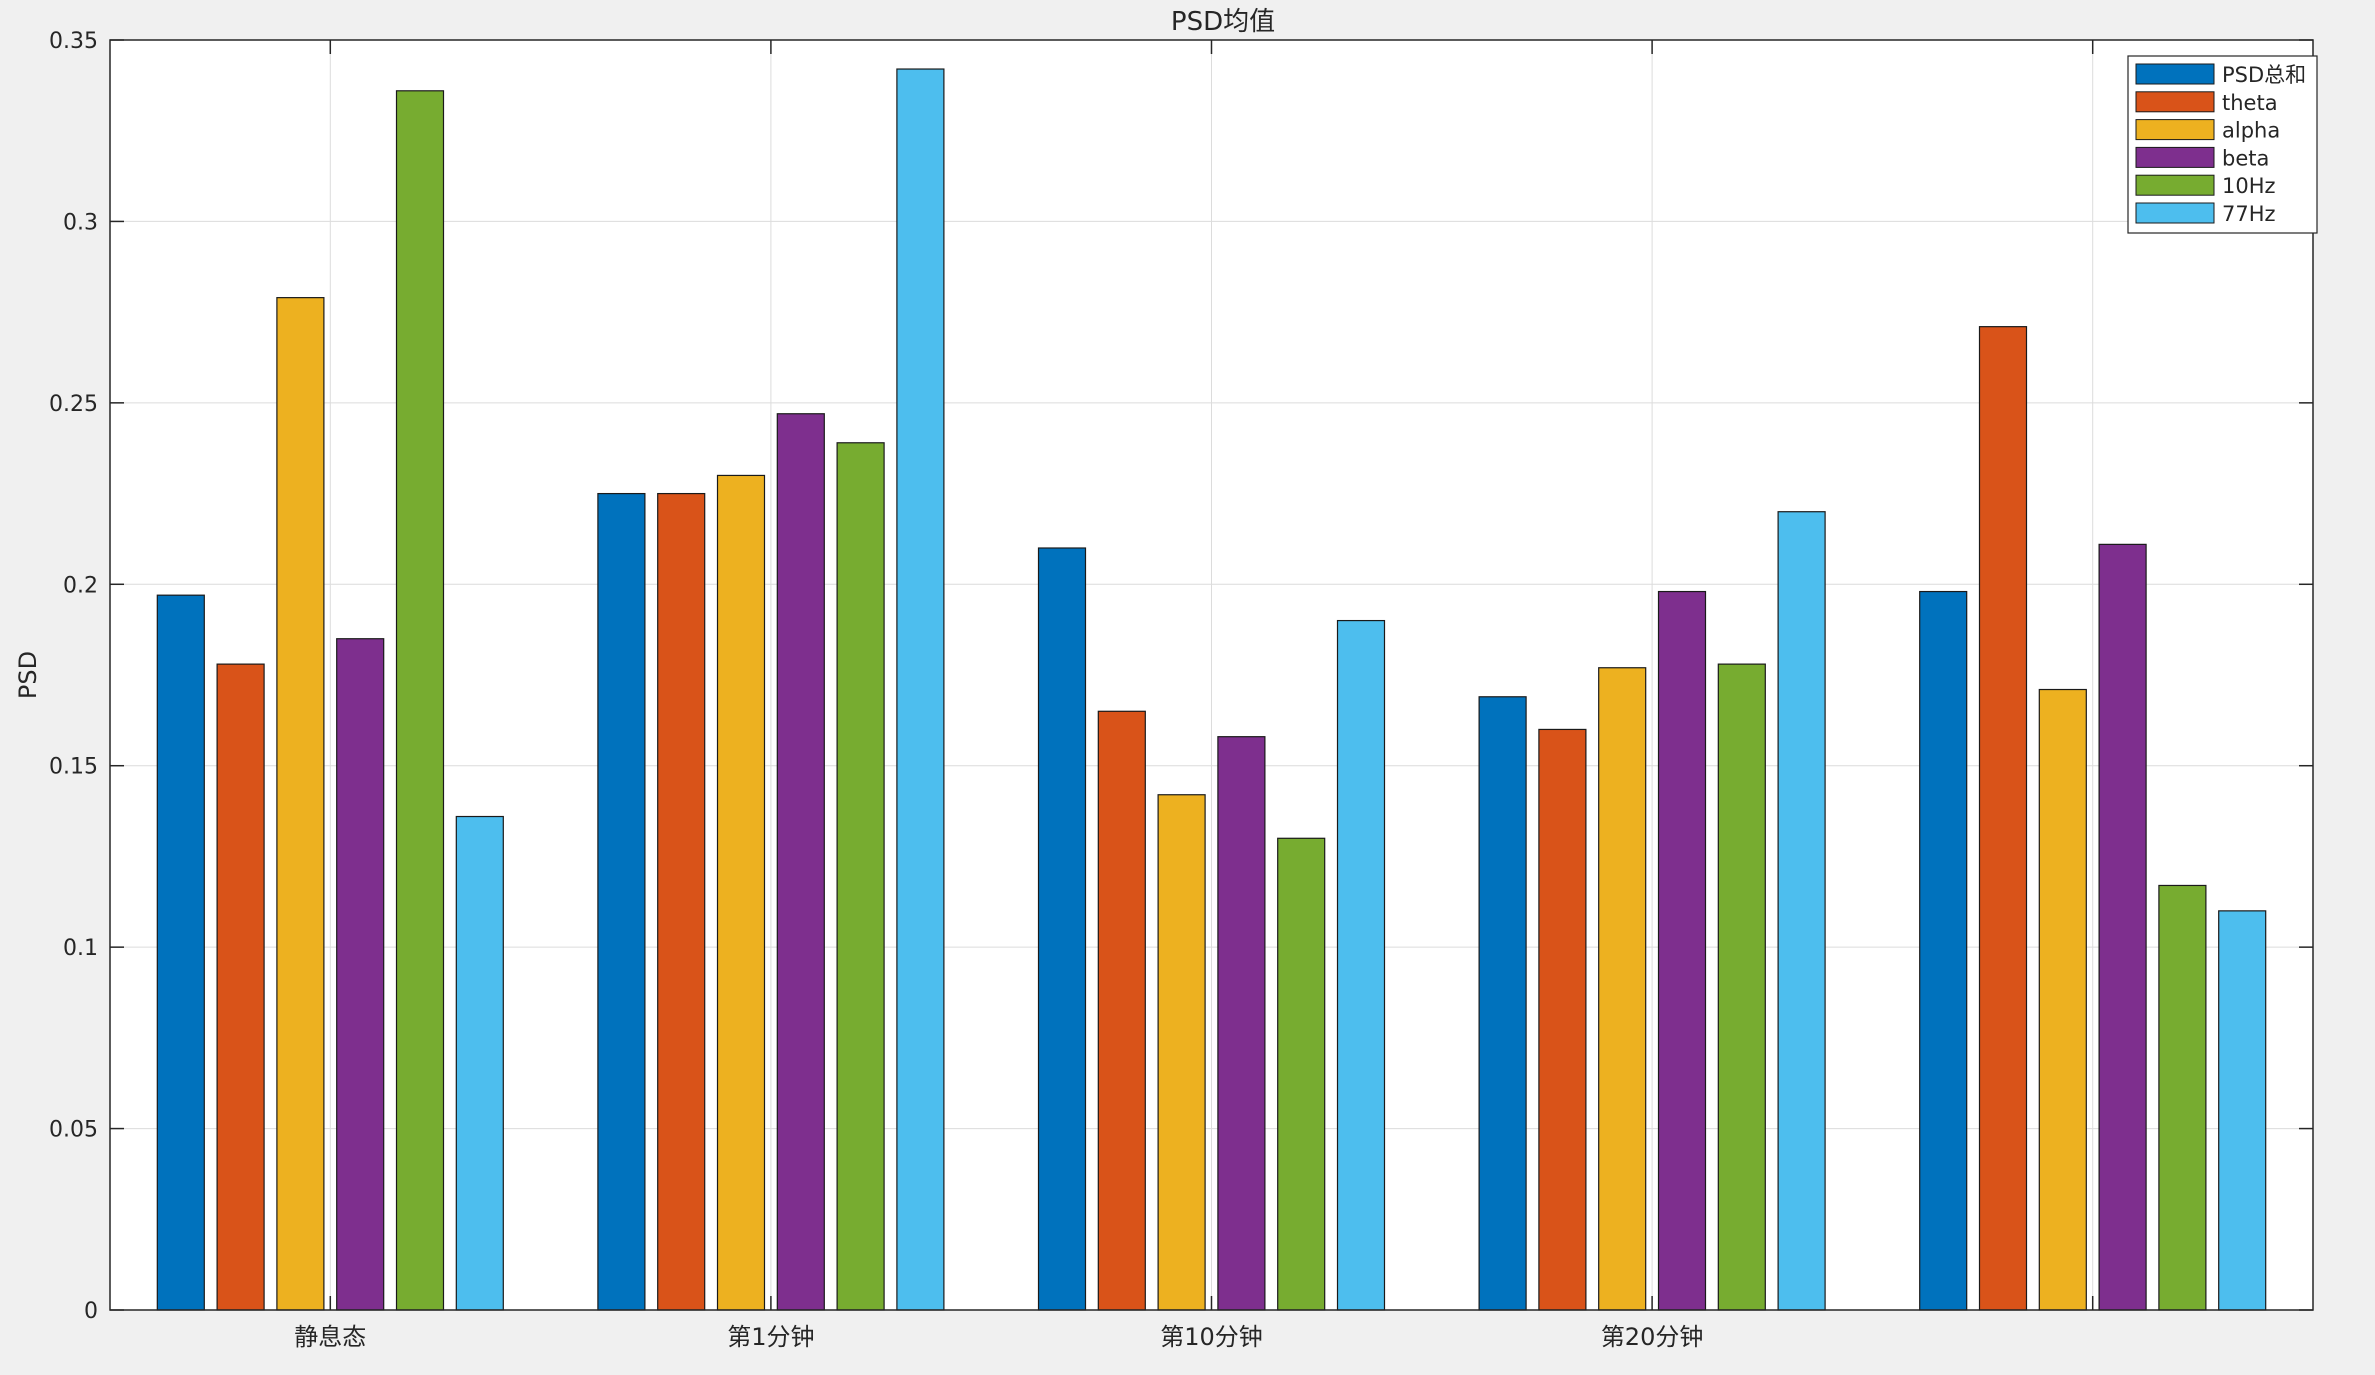 The width and height of the screenshot is (2375, 1375). Describe the element at coordinates (80, 222) in the screenshot. I see `y-tick-label: 0.3` at that location.